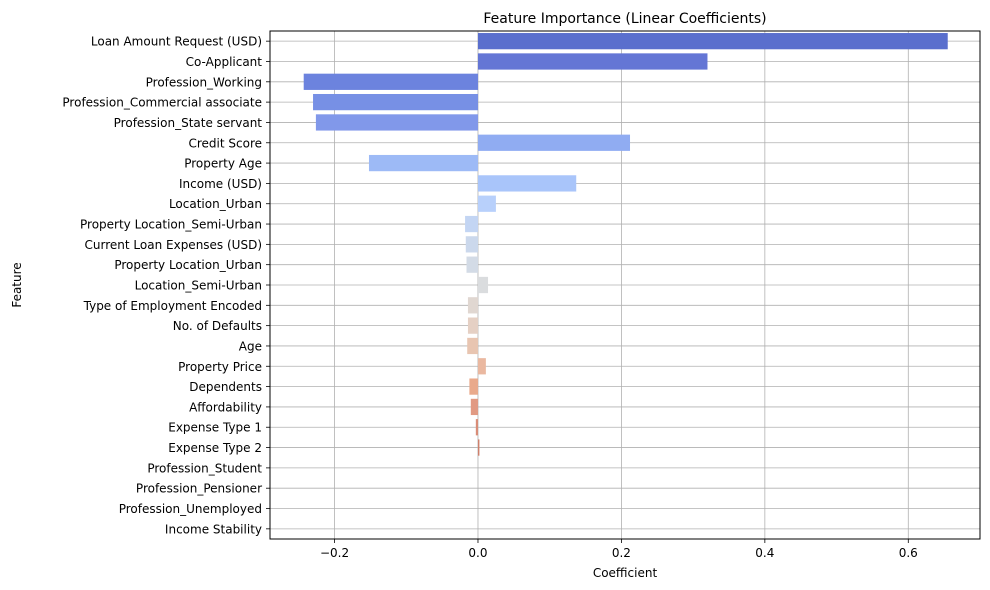  What do you see at coordinates (171, 225) in the screenshot?
I see `y-tick-label: Property Location_Semi-Urban` at bounding box center [171, 225].